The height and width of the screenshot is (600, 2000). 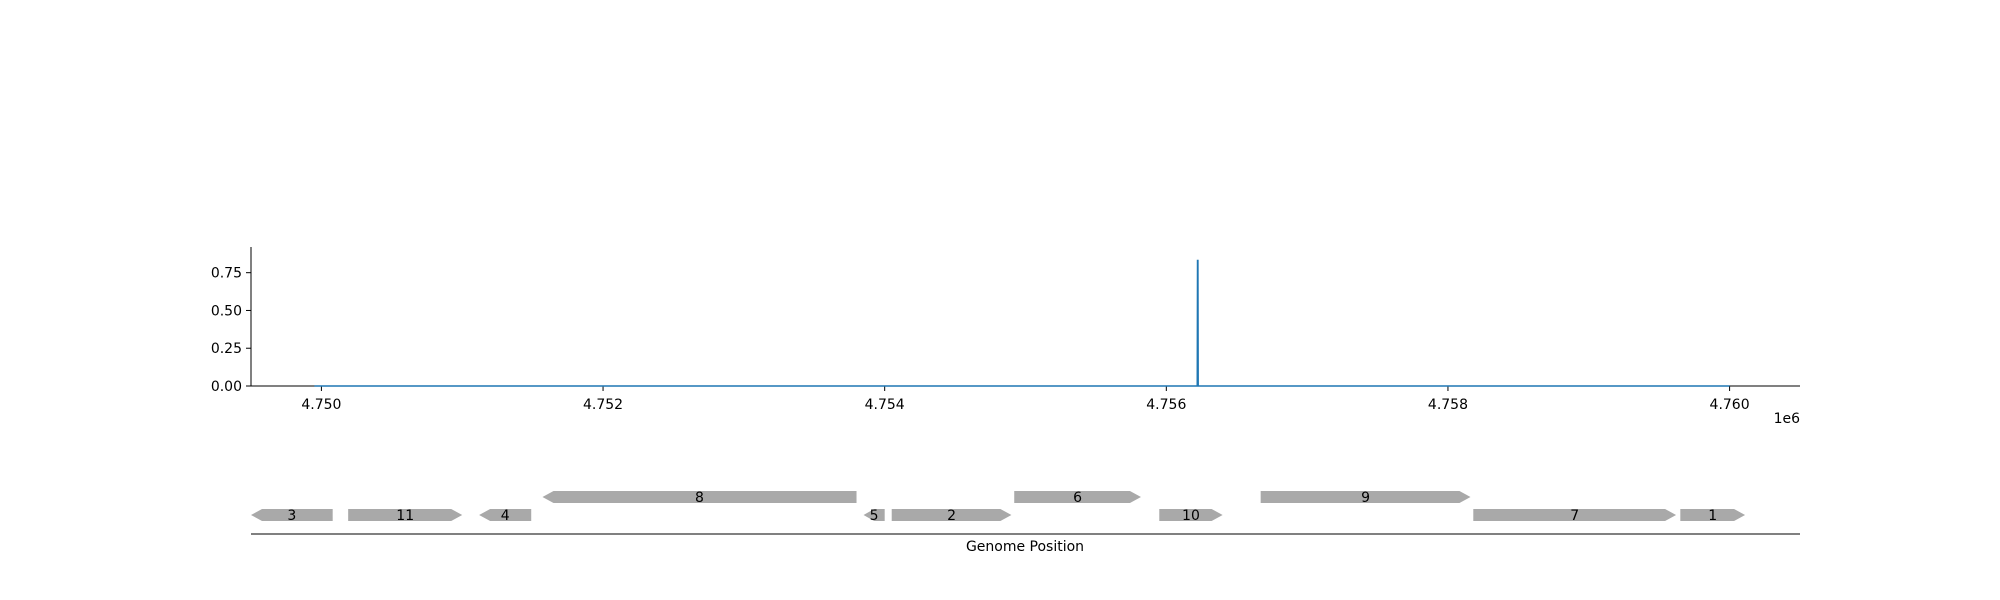 I want to click on x-tick-label: 4.750, so click(x=321, y=405).